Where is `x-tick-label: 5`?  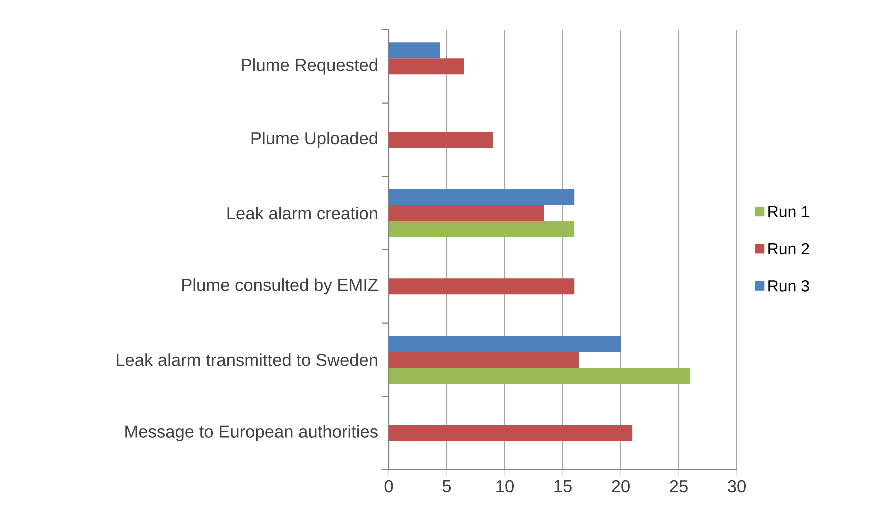 x-tick-label: 5 is located at coordinates (447, 486).